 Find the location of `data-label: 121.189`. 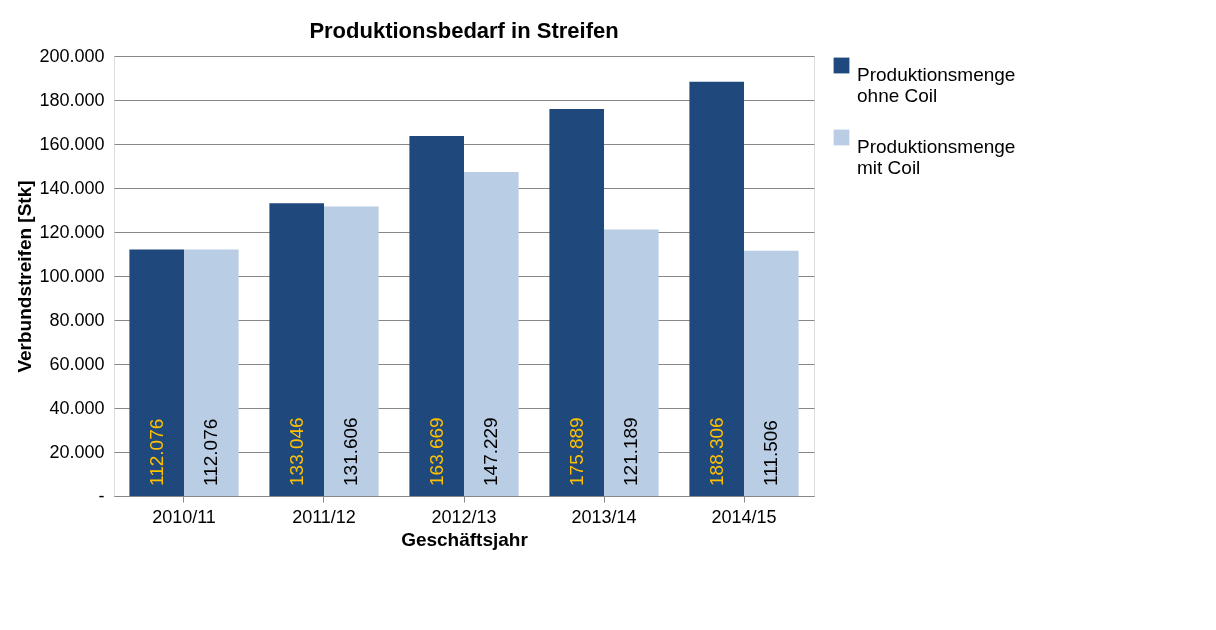

data-label: 121.189 is located at coordinates (631, 451).